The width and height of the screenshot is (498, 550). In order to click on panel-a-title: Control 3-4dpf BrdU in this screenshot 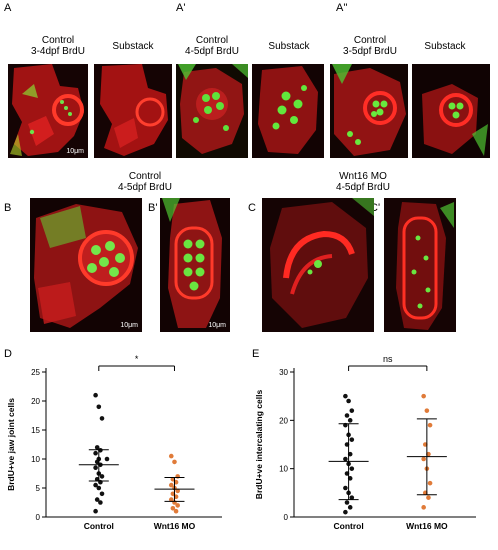, I will do `click(58, 46)`.